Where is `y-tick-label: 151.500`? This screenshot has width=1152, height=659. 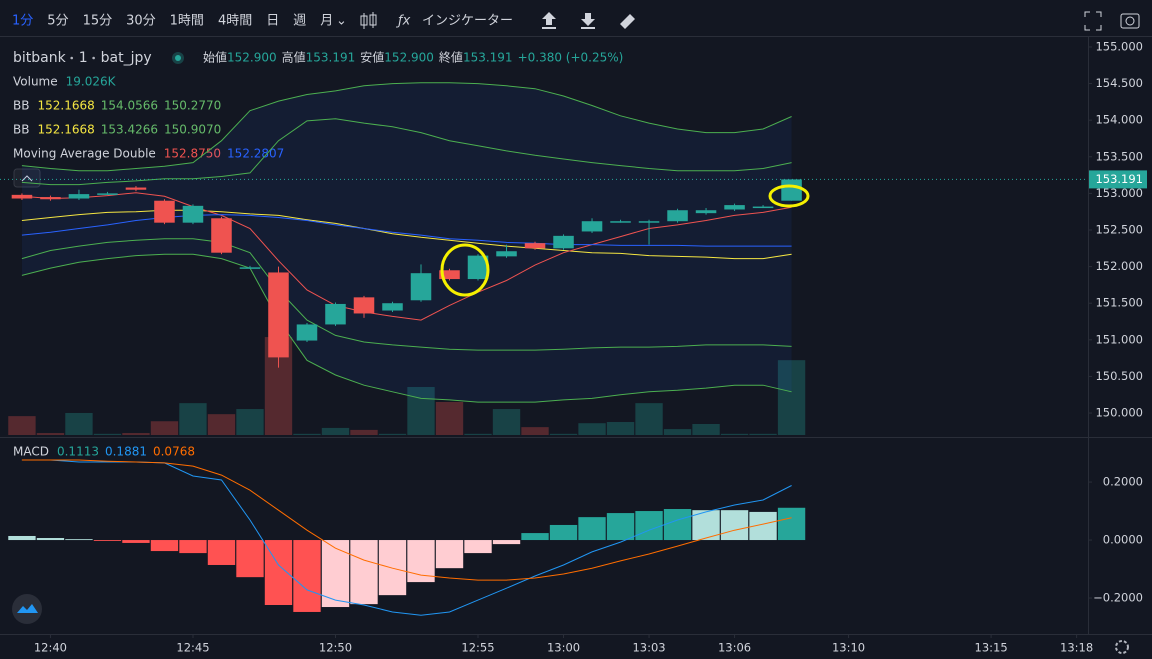
y-tick-label: 151.500 is located at coordinates (1119, 303).